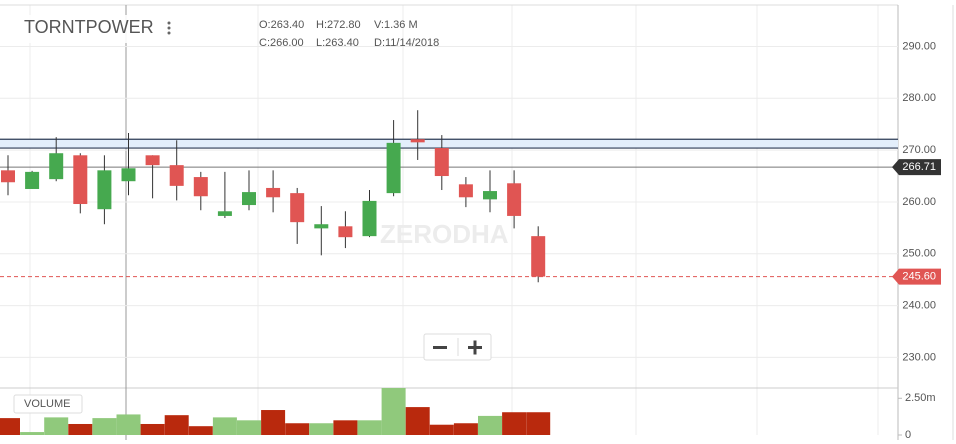 The image size is (956, 444). I want to click on y-tick-label: 260.00, so click(919, 202).